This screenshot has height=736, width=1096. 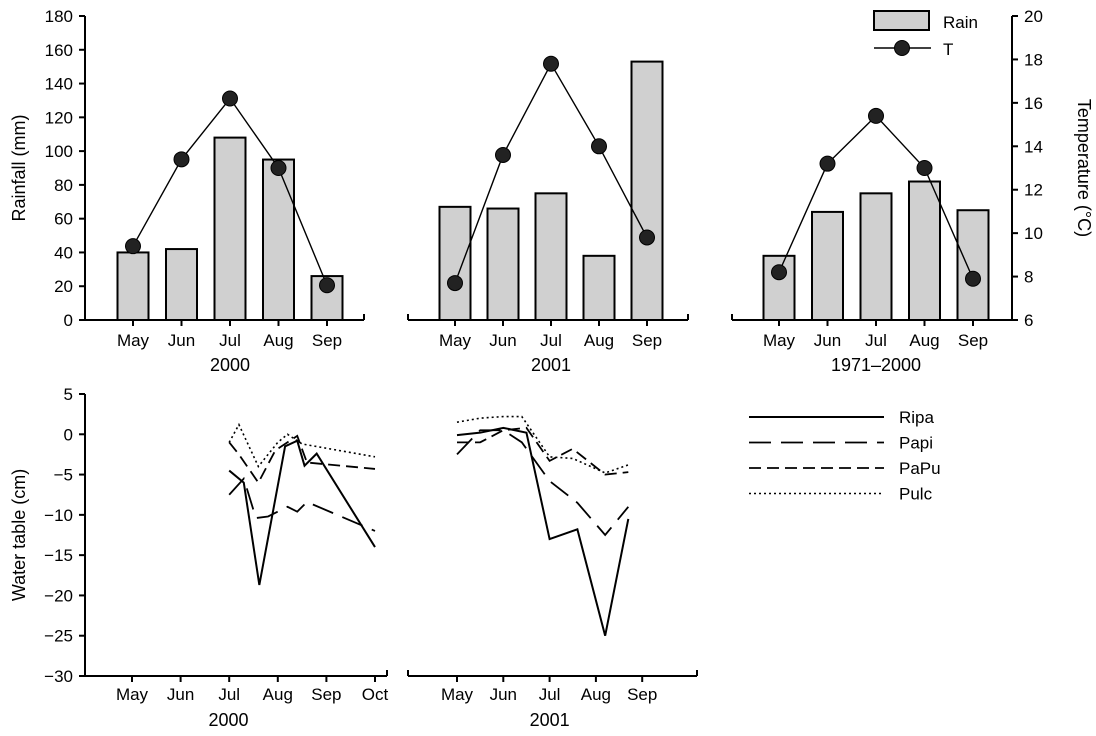 I want to click on water-table-tick-label: 0, so click(x=68, y=434).